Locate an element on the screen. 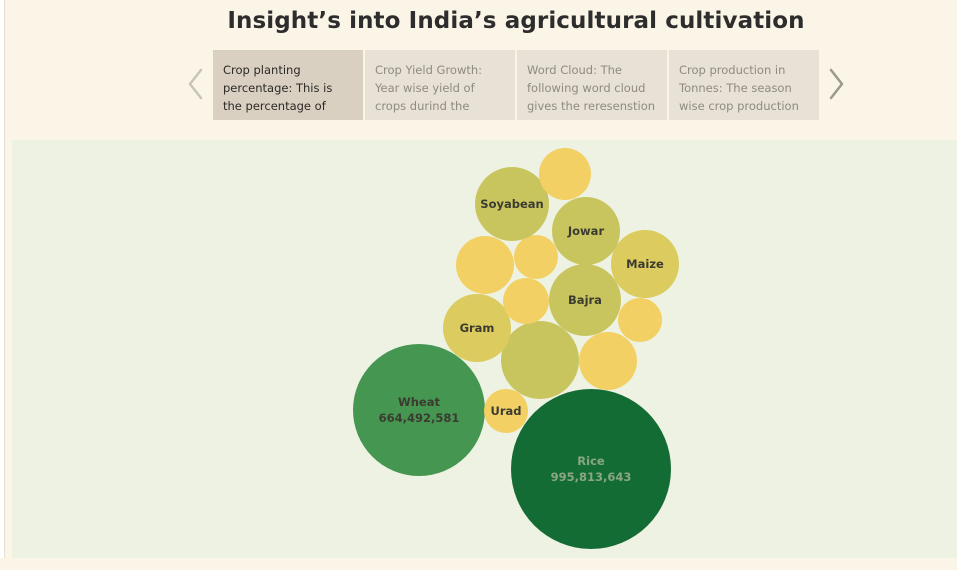 The width and height of the screenshot is (957, 570). bubble-value: 995,813,643 is located at coordinates (591, 477).